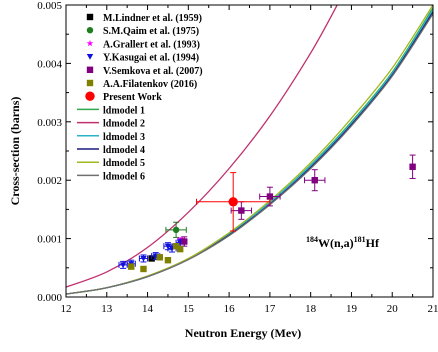 This screenshot has height=352, width=438. Describe the element at coordinates (151, 44) in the screenshot. I see `legend-label: A.Grallert et al. (1993)` at that location.